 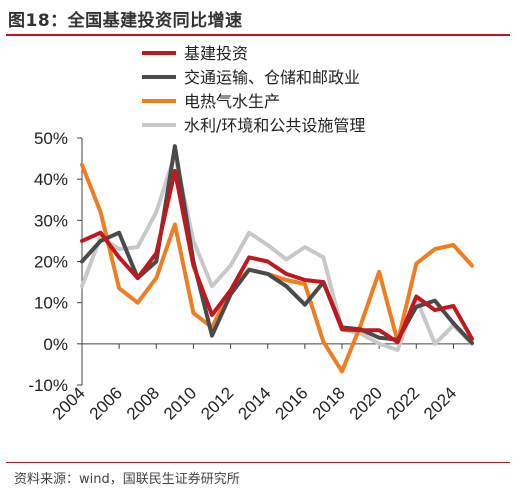 What do you see at coordinates (292, 403) in the screenshot?
I see `x-tick-label: 2016` at bounding box center [292, 403].